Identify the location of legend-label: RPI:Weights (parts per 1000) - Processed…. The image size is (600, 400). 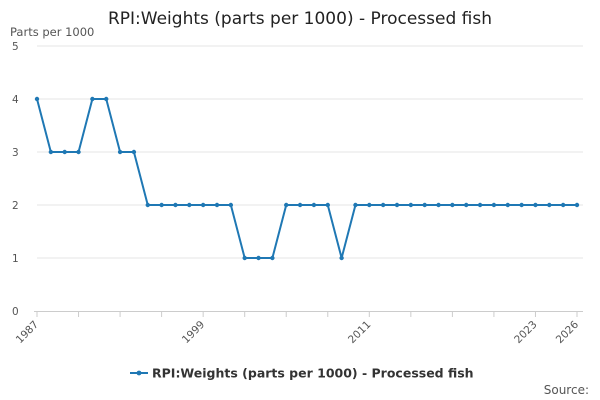
(313, 373).